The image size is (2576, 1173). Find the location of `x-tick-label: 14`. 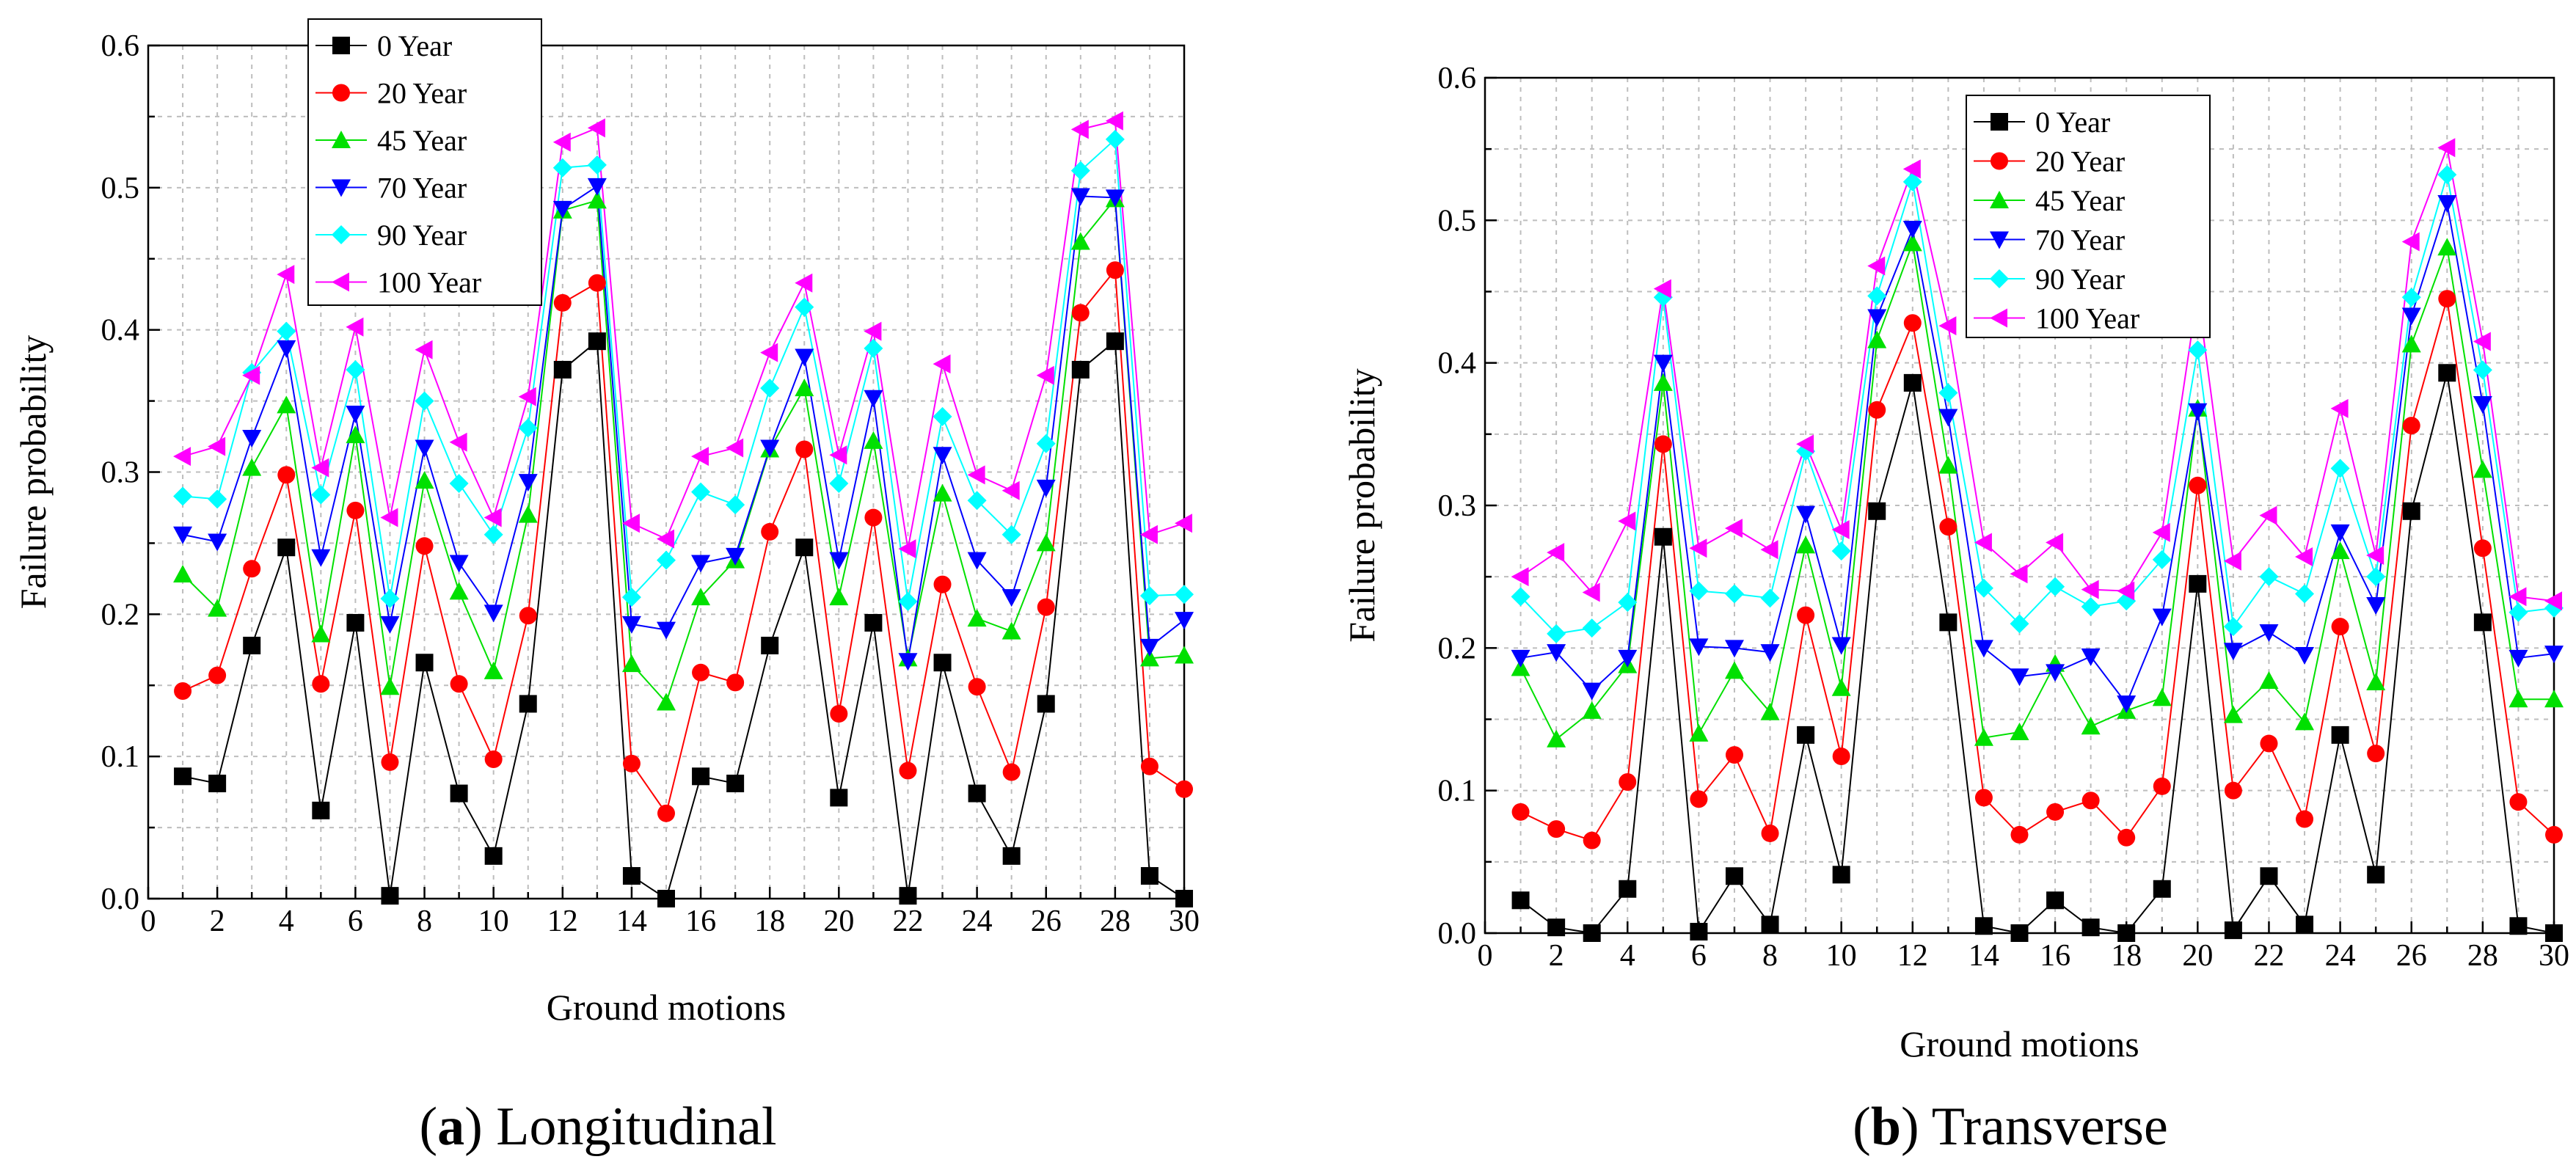

x-tick-label: 14 is located at coordinates (1984, 956).